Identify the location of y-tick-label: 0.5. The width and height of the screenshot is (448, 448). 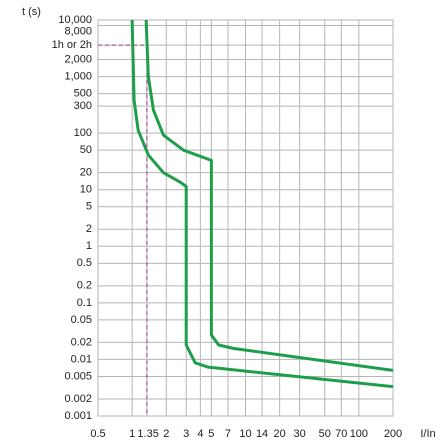
(84, 263).